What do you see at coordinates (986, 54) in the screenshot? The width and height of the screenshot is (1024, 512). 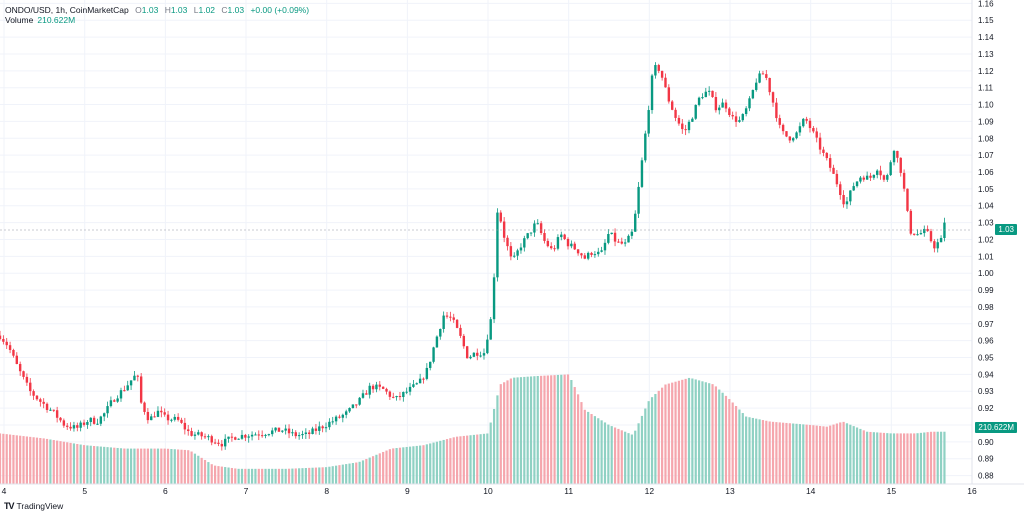 I see `price-tick-label: 1.13` at bounding box center [986, 54].